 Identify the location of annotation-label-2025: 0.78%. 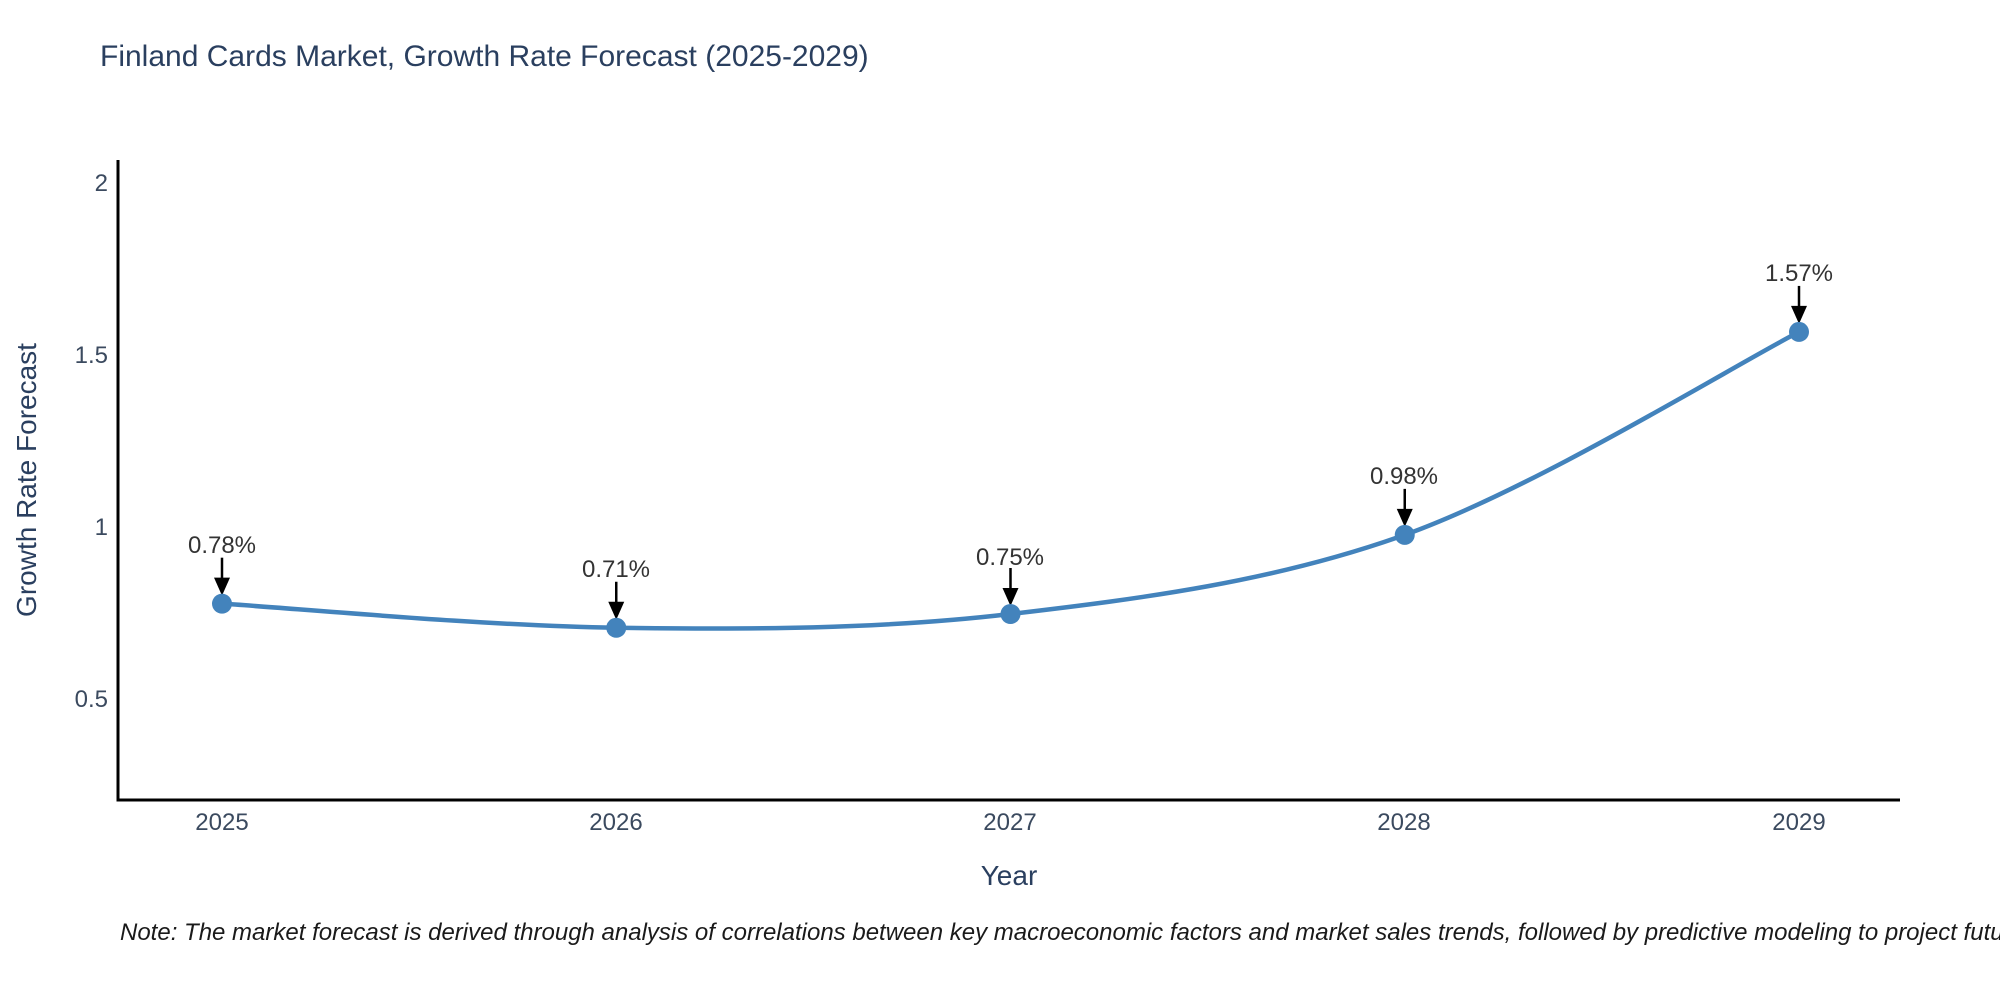
(222, 545).